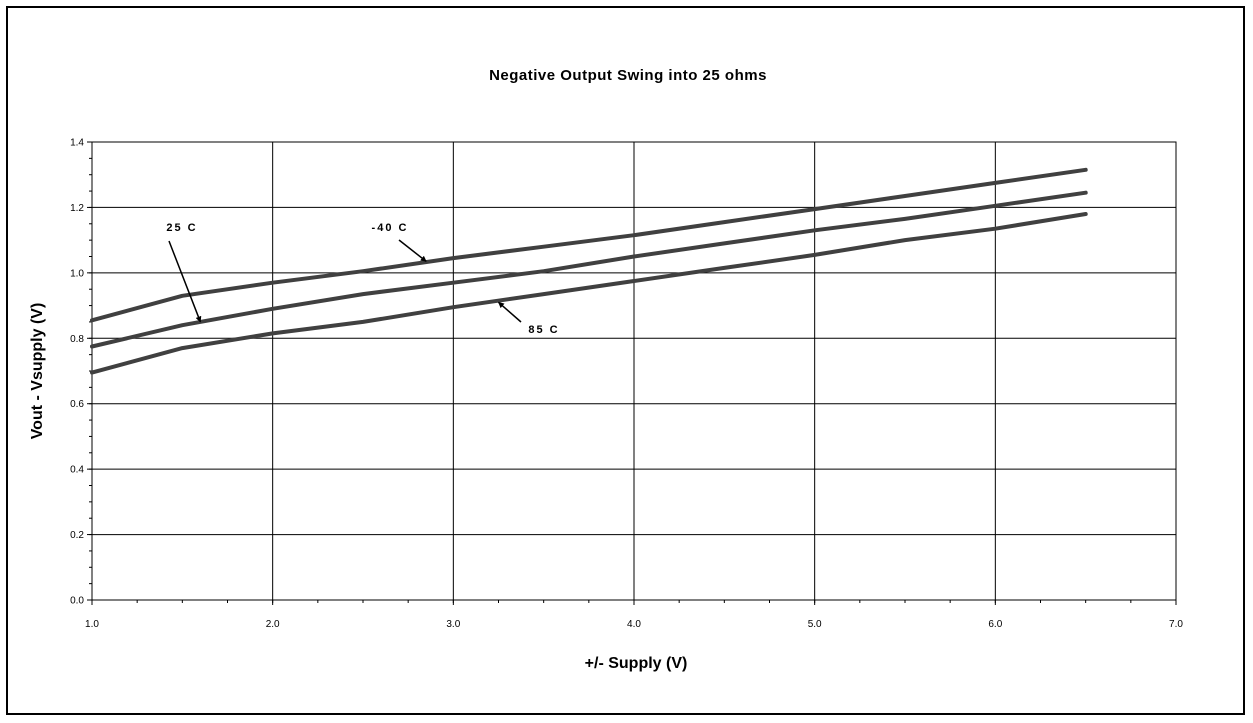  I want to click on y-tick-label: 1.4, so click(77, 143).